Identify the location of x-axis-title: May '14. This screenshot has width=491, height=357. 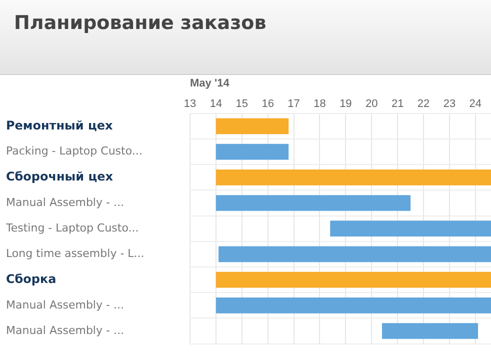
(210, 84).